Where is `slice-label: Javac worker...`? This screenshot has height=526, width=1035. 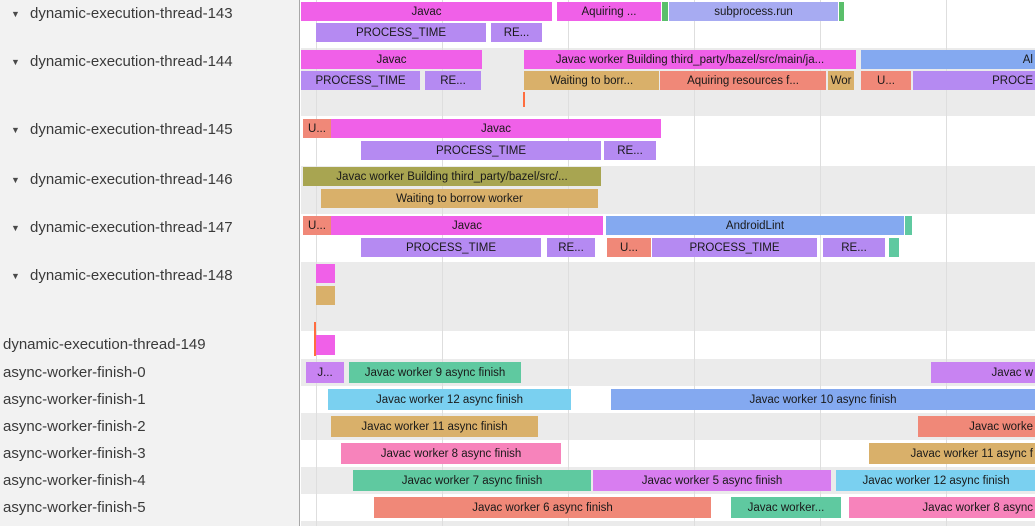
slice-label: Javac worker... is located at coordinates (786, 507).